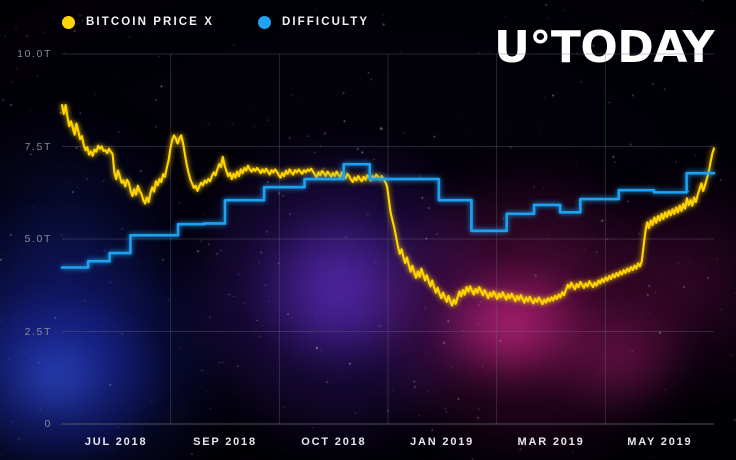 The width and height of the screenshot is (736, 460). I want to click on y-axis-tick-label: 10.0T, so click(34, 54).